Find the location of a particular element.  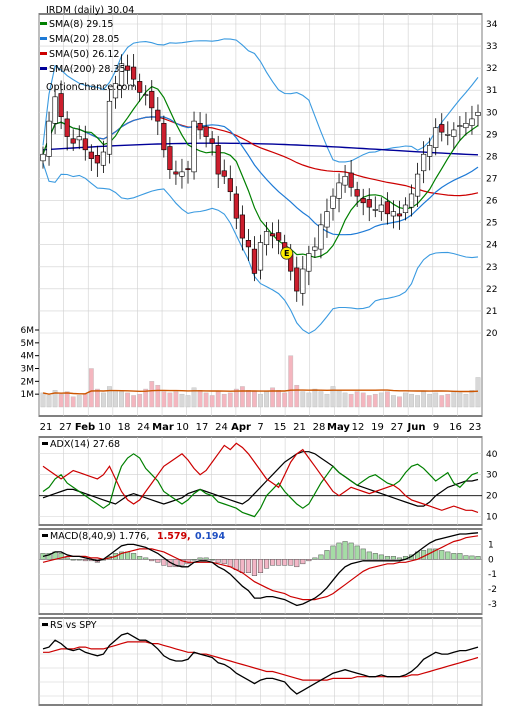

price-y-tick-label: 30 is located at coordinates (492, 113).